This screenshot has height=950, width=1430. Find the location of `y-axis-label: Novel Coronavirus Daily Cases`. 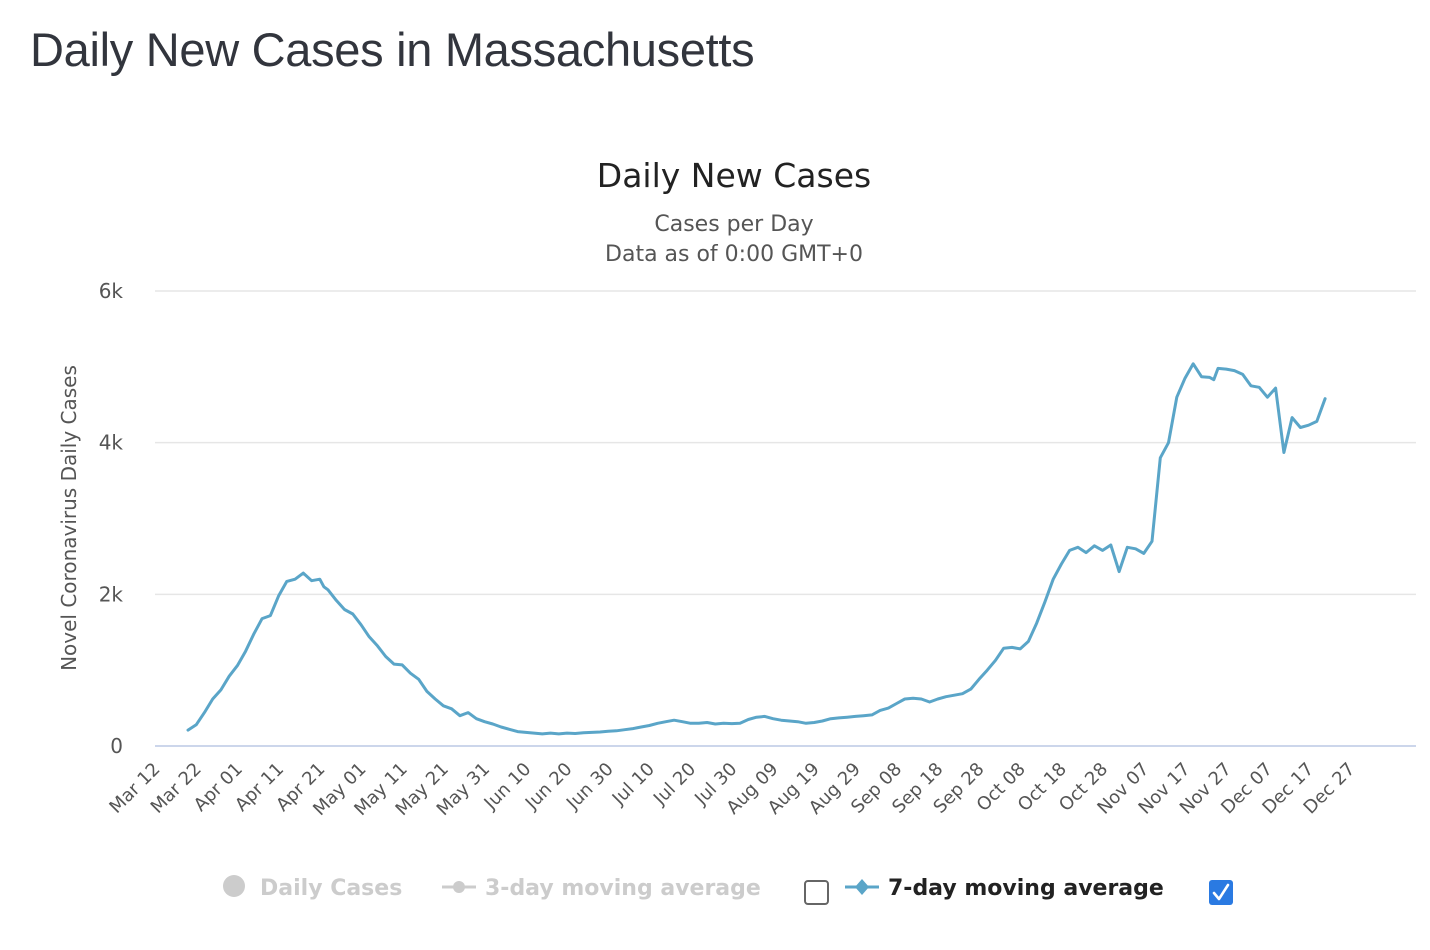

y-axis-label: Novel Coronavirus Daily Cases is located at coordinates (69, 518).